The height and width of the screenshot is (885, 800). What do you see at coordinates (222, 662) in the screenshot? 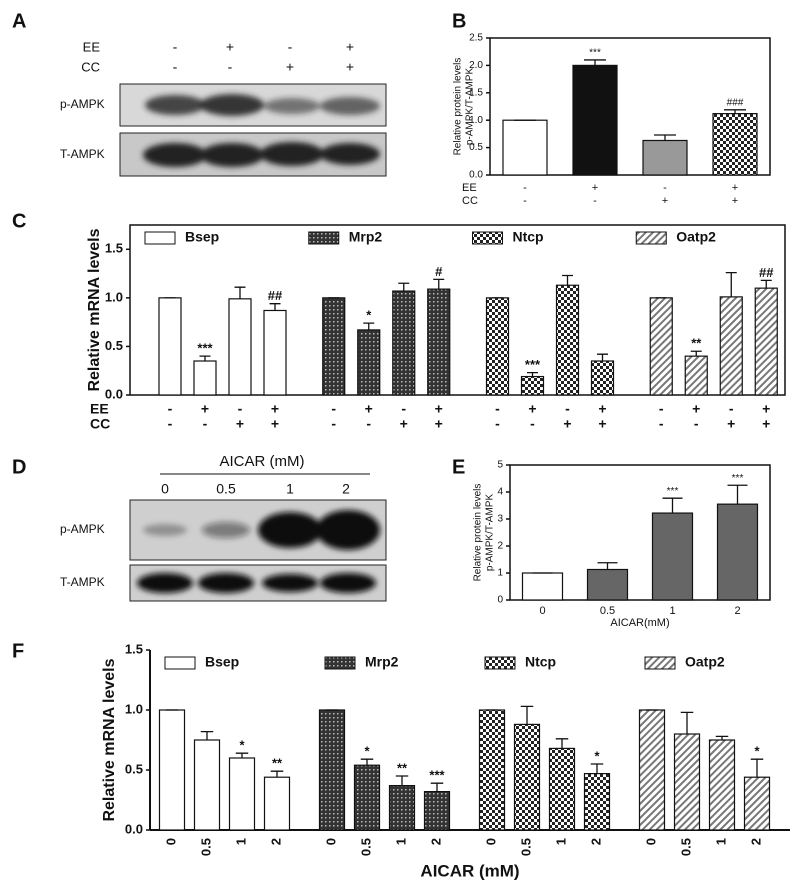
I see `legend-label: Bsep` at bounding box center [222, 662].